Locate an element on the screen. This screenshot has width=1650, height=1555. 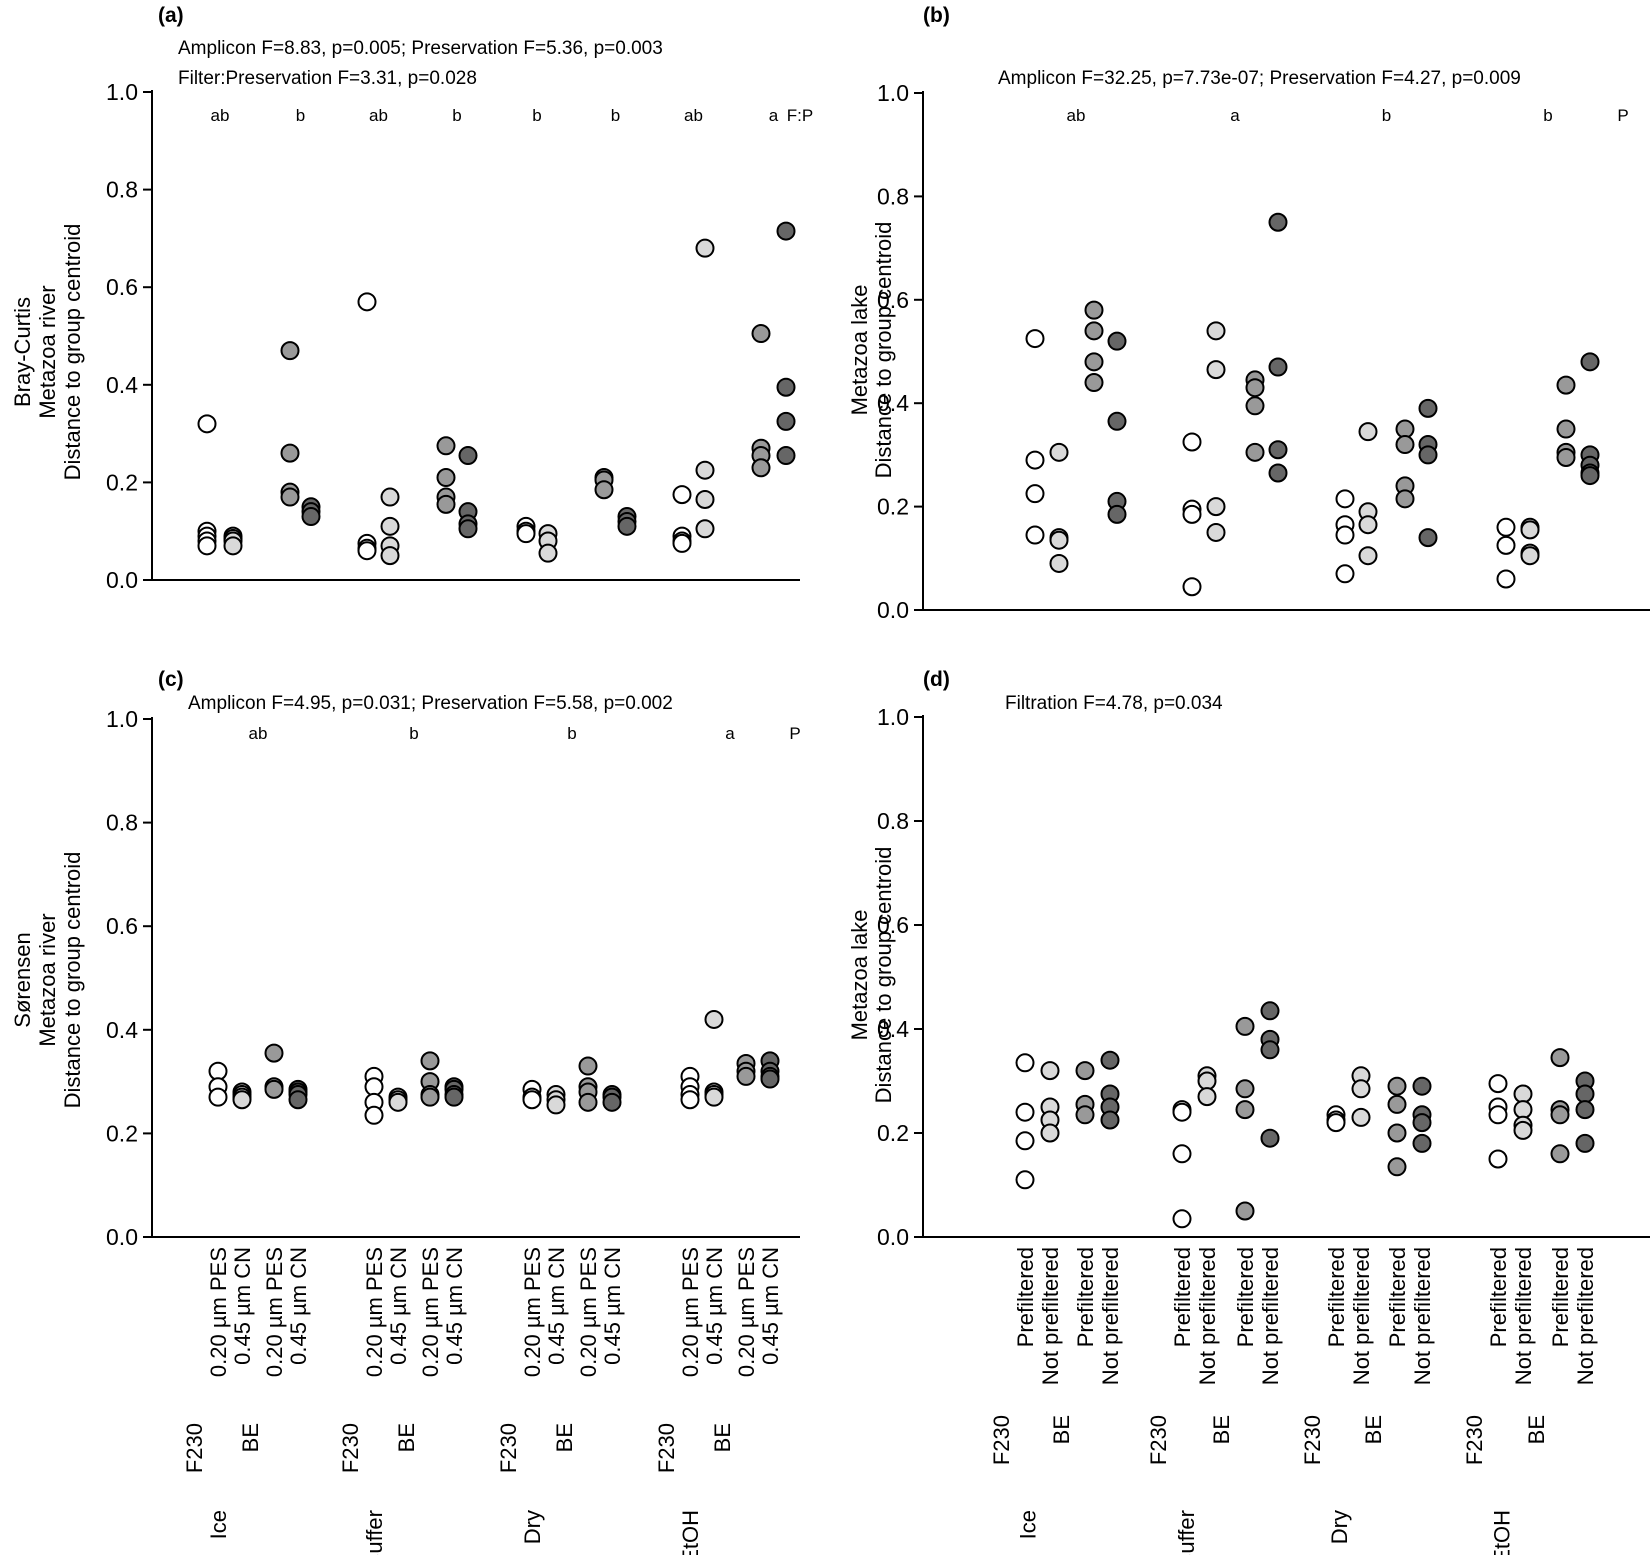
data-point-a-ice-be-pes is located at coordinates (290, 351).